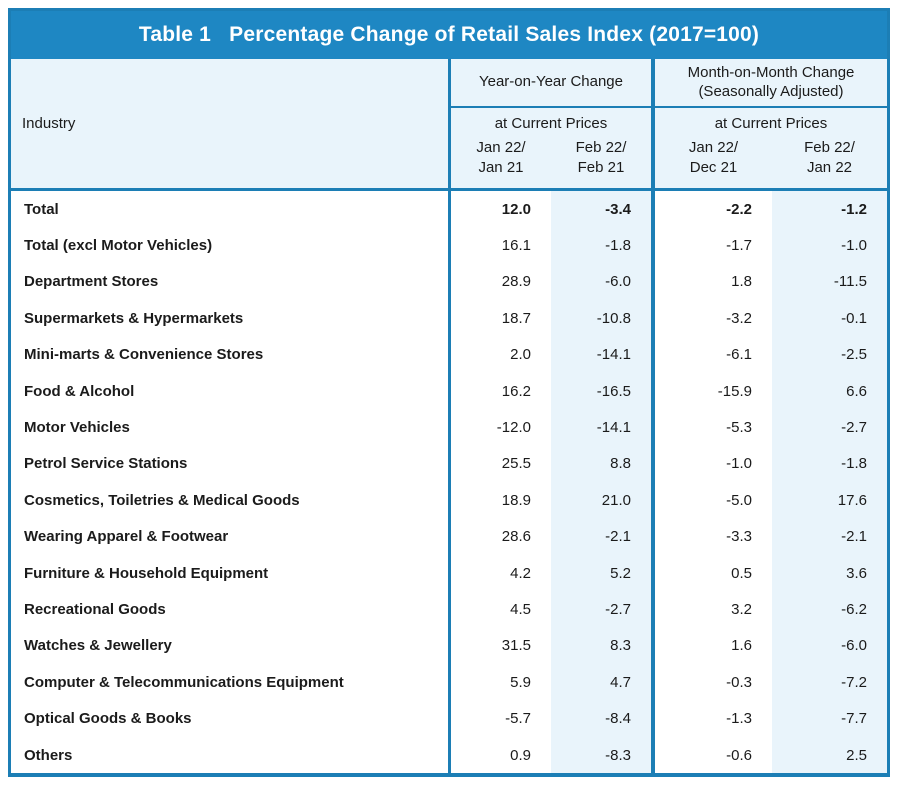 The height and width of the screenshot is (785, 898). Describe the element at coordinates (91, 282) in the screenshot. I see `industry-cell: Department Stores` at that location.